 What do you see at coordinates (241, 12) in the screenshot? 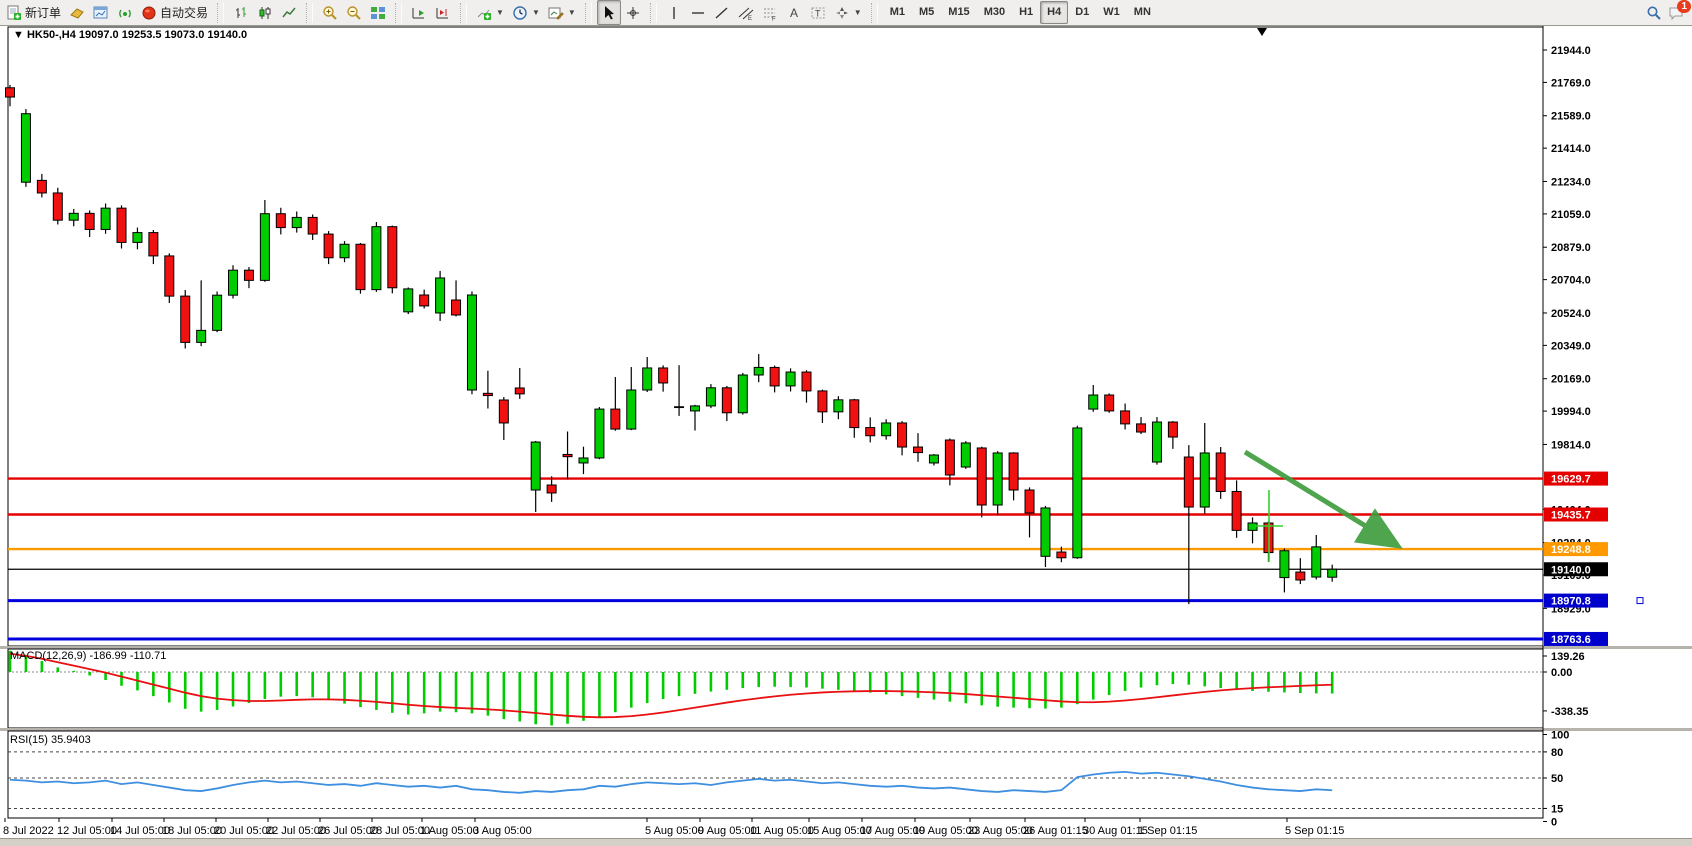
I see `bar-chart-button` at bounding box center [241, 12].